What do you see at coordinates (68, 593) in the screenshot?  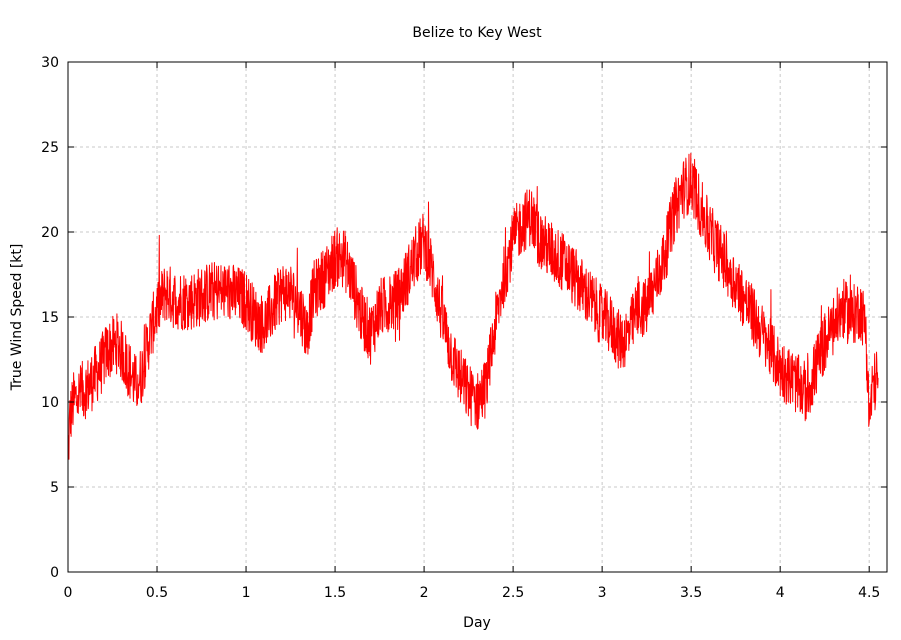 I see `x-tick-label: 0` at bounding box center [68, 593].